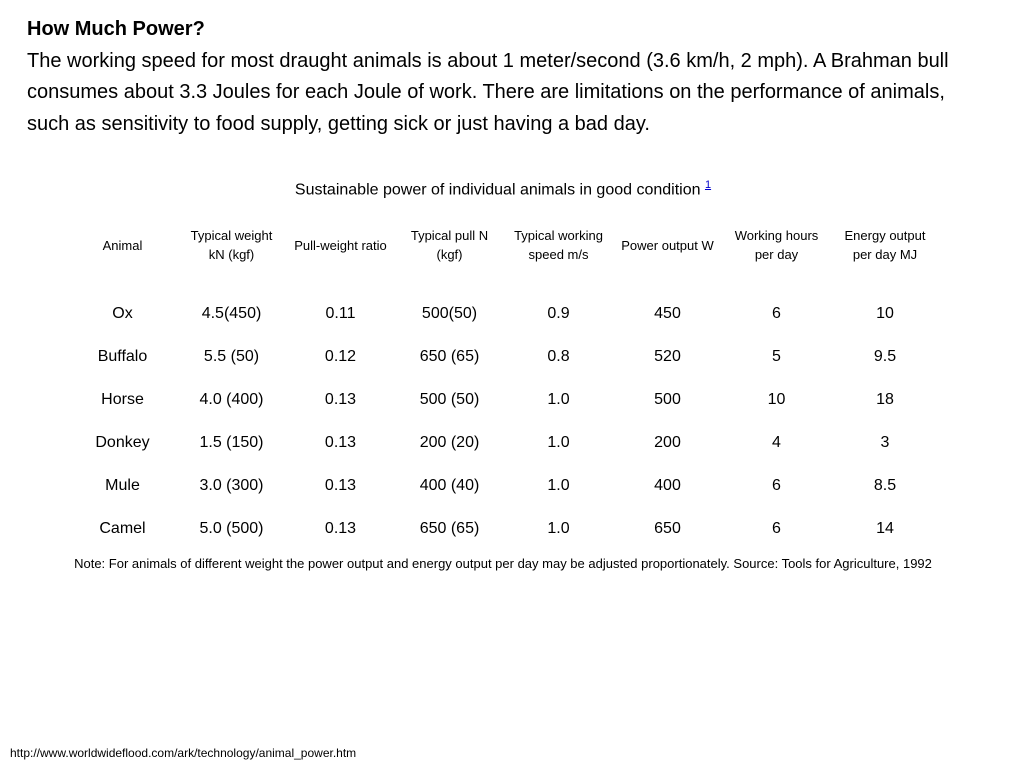 Image resolution: width=1024 pixels, height=768 pixels. Describe the element at coordinates (231, 528) in the screenshot. I see `table-cell: 5.0 (500)` at that location.